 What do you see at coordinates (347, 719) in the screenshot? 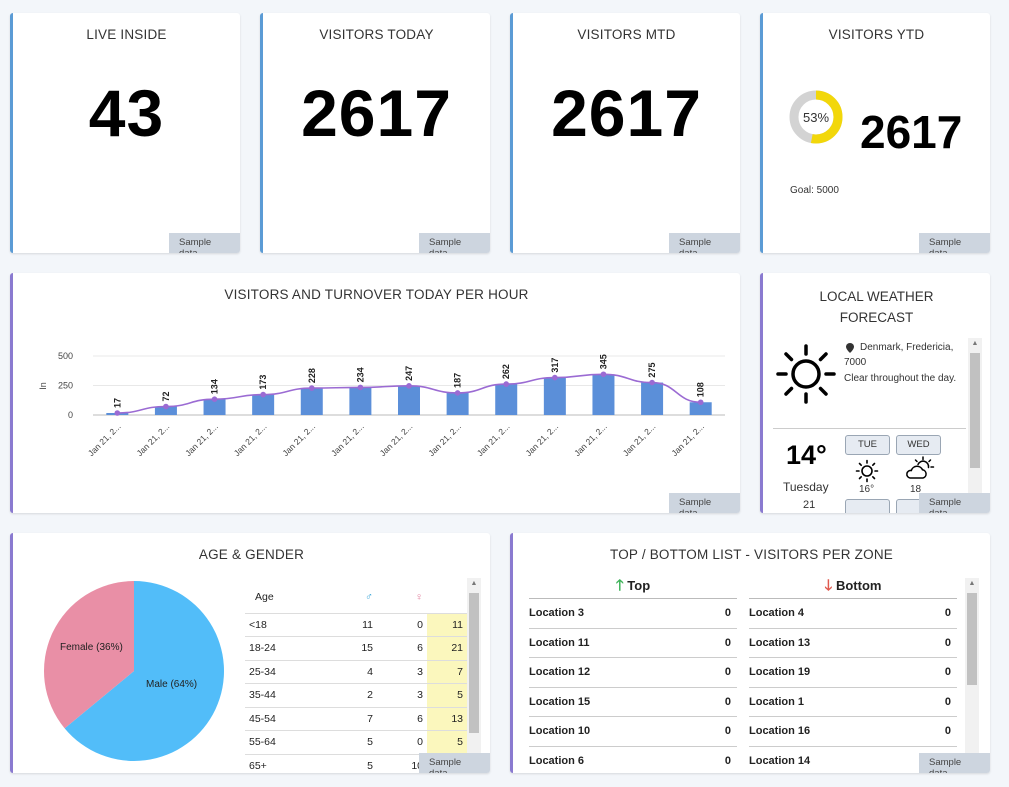
I see `male-count-cell: 7` at bounding box center [347, 719].